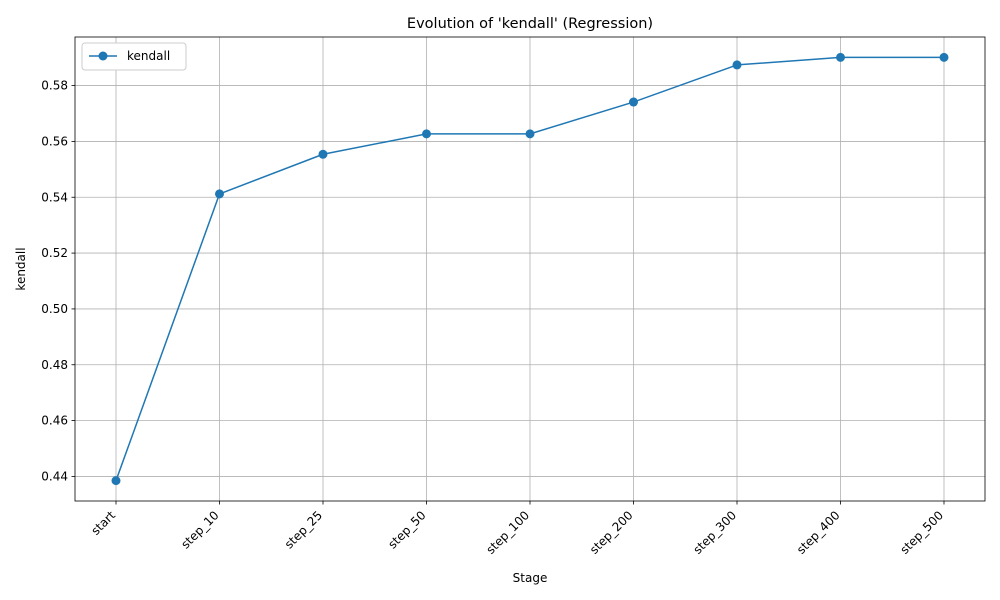  Describe the element at coordinates (148, 56) in the screenshot. I see `legend-label: kendall` at that location.